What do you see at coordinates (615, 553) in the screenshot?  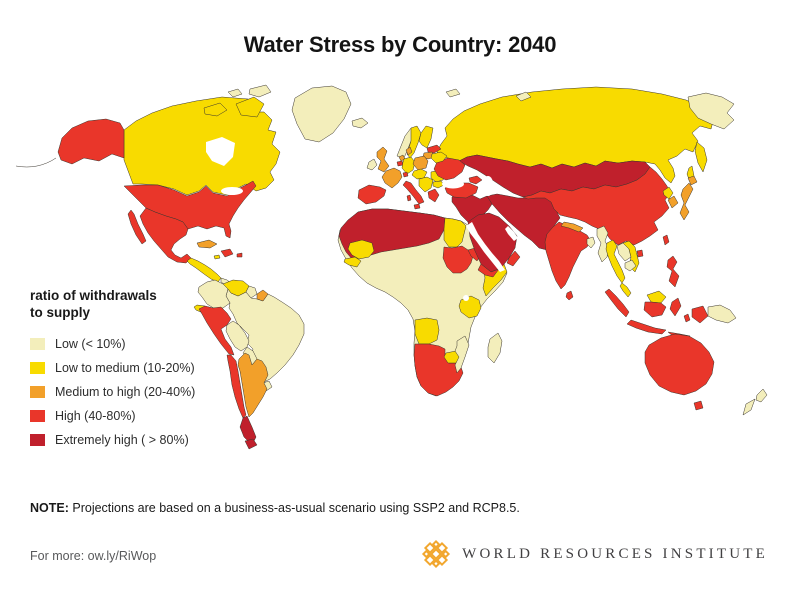 I see `wri-wordmark: WORLD RESOURCES INSTITUTE` at bounding box center [615, 553].